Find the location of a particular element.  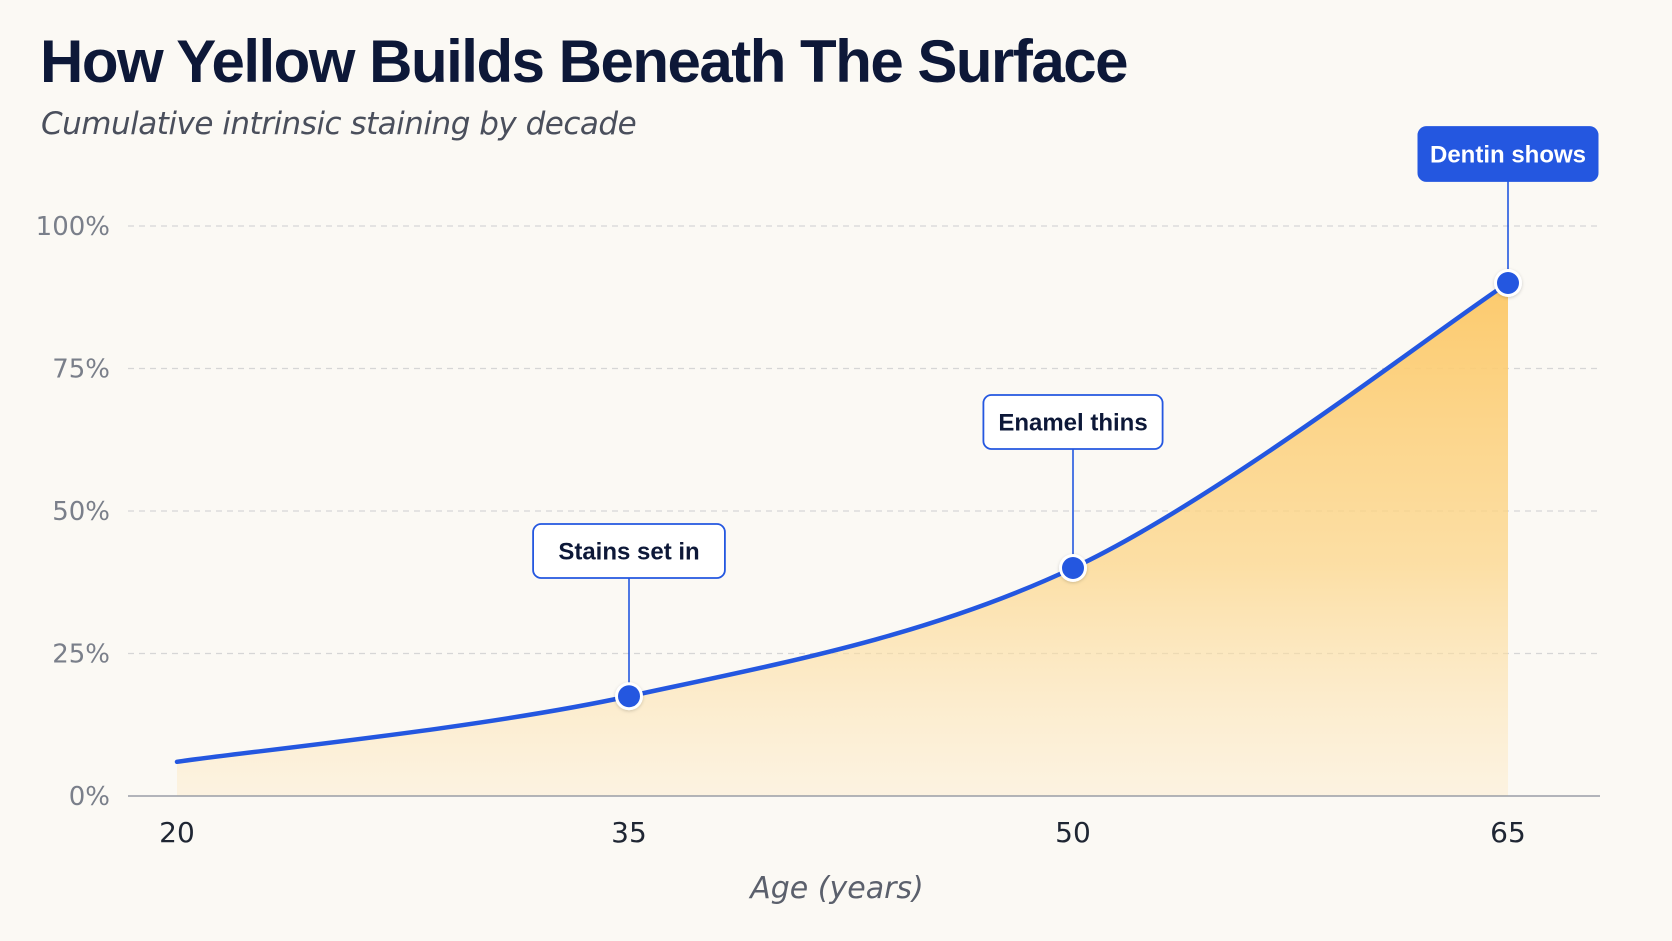

x-tick-label: 50 is located at coordinates (1073, 832).